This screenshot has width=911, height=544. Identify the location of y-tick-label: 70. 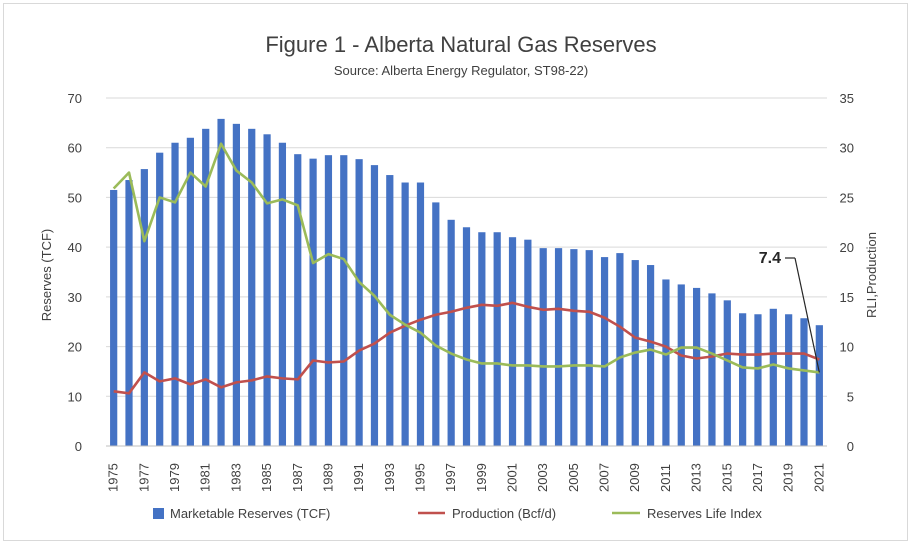
(75, 98).